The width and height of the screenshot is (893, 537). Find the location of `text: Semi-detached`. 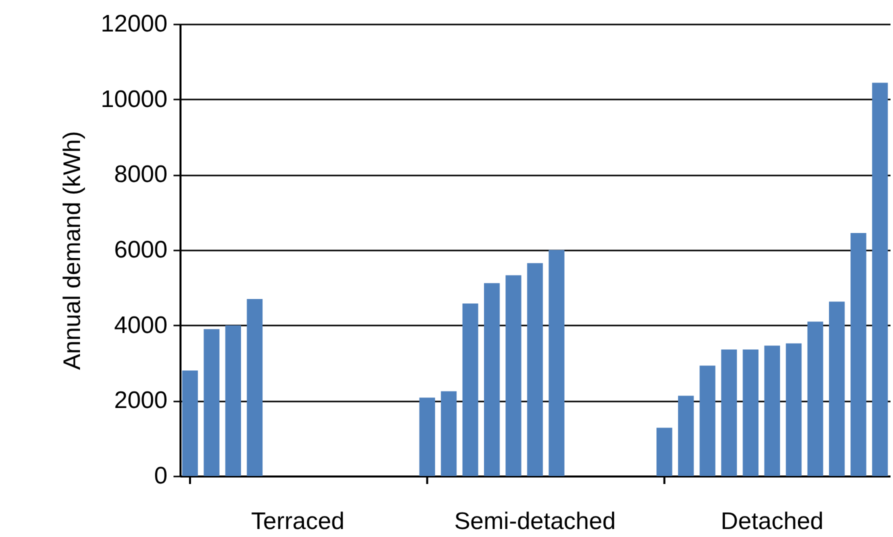

text: Semi-detached is located at coordinates (535, 521).